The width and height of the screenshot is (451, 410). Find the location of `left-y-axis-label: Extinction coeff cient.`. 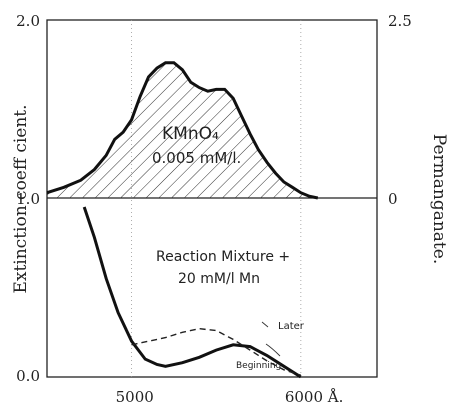

left-y-axis-label: Extinction coeff cient. is located at coordinates (21, 198).